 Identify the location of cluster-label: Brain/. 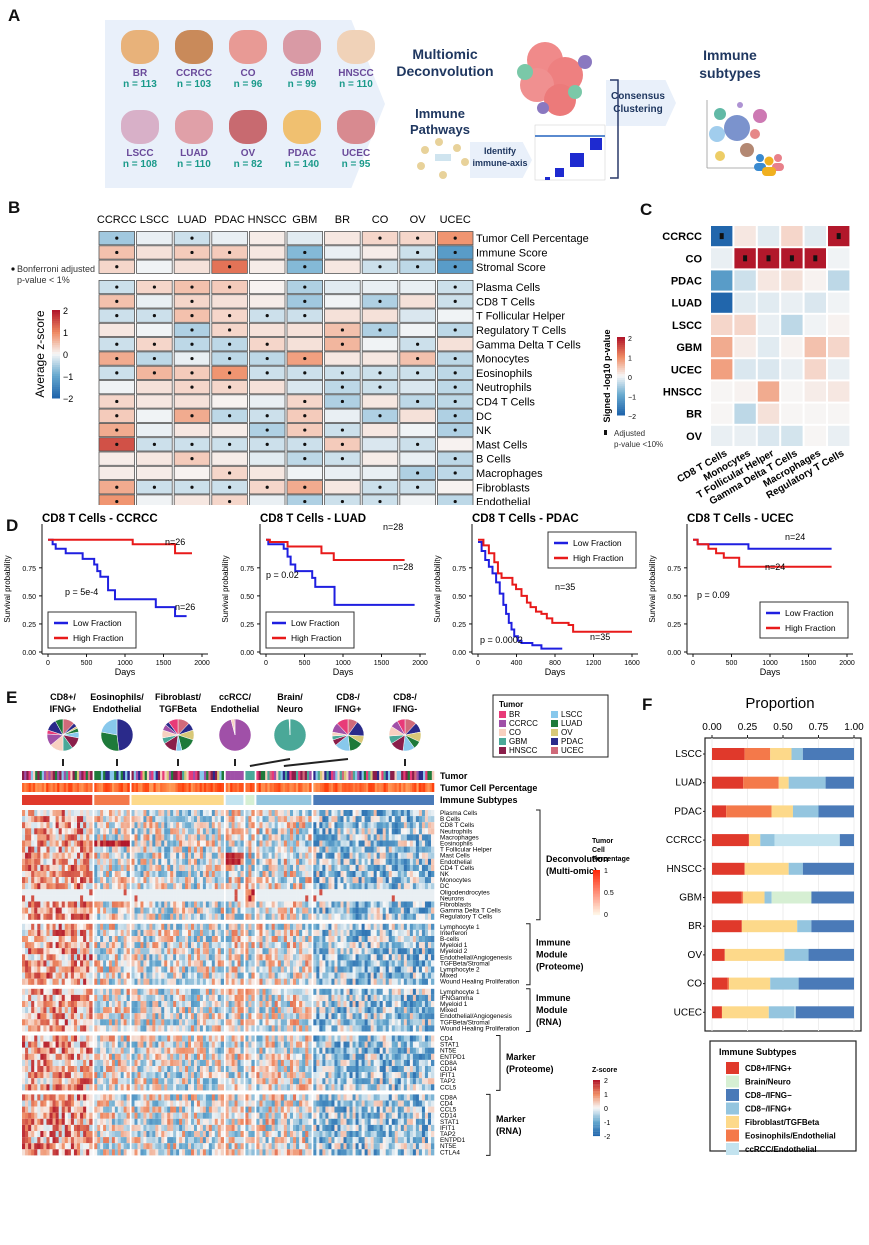
(290, 697).